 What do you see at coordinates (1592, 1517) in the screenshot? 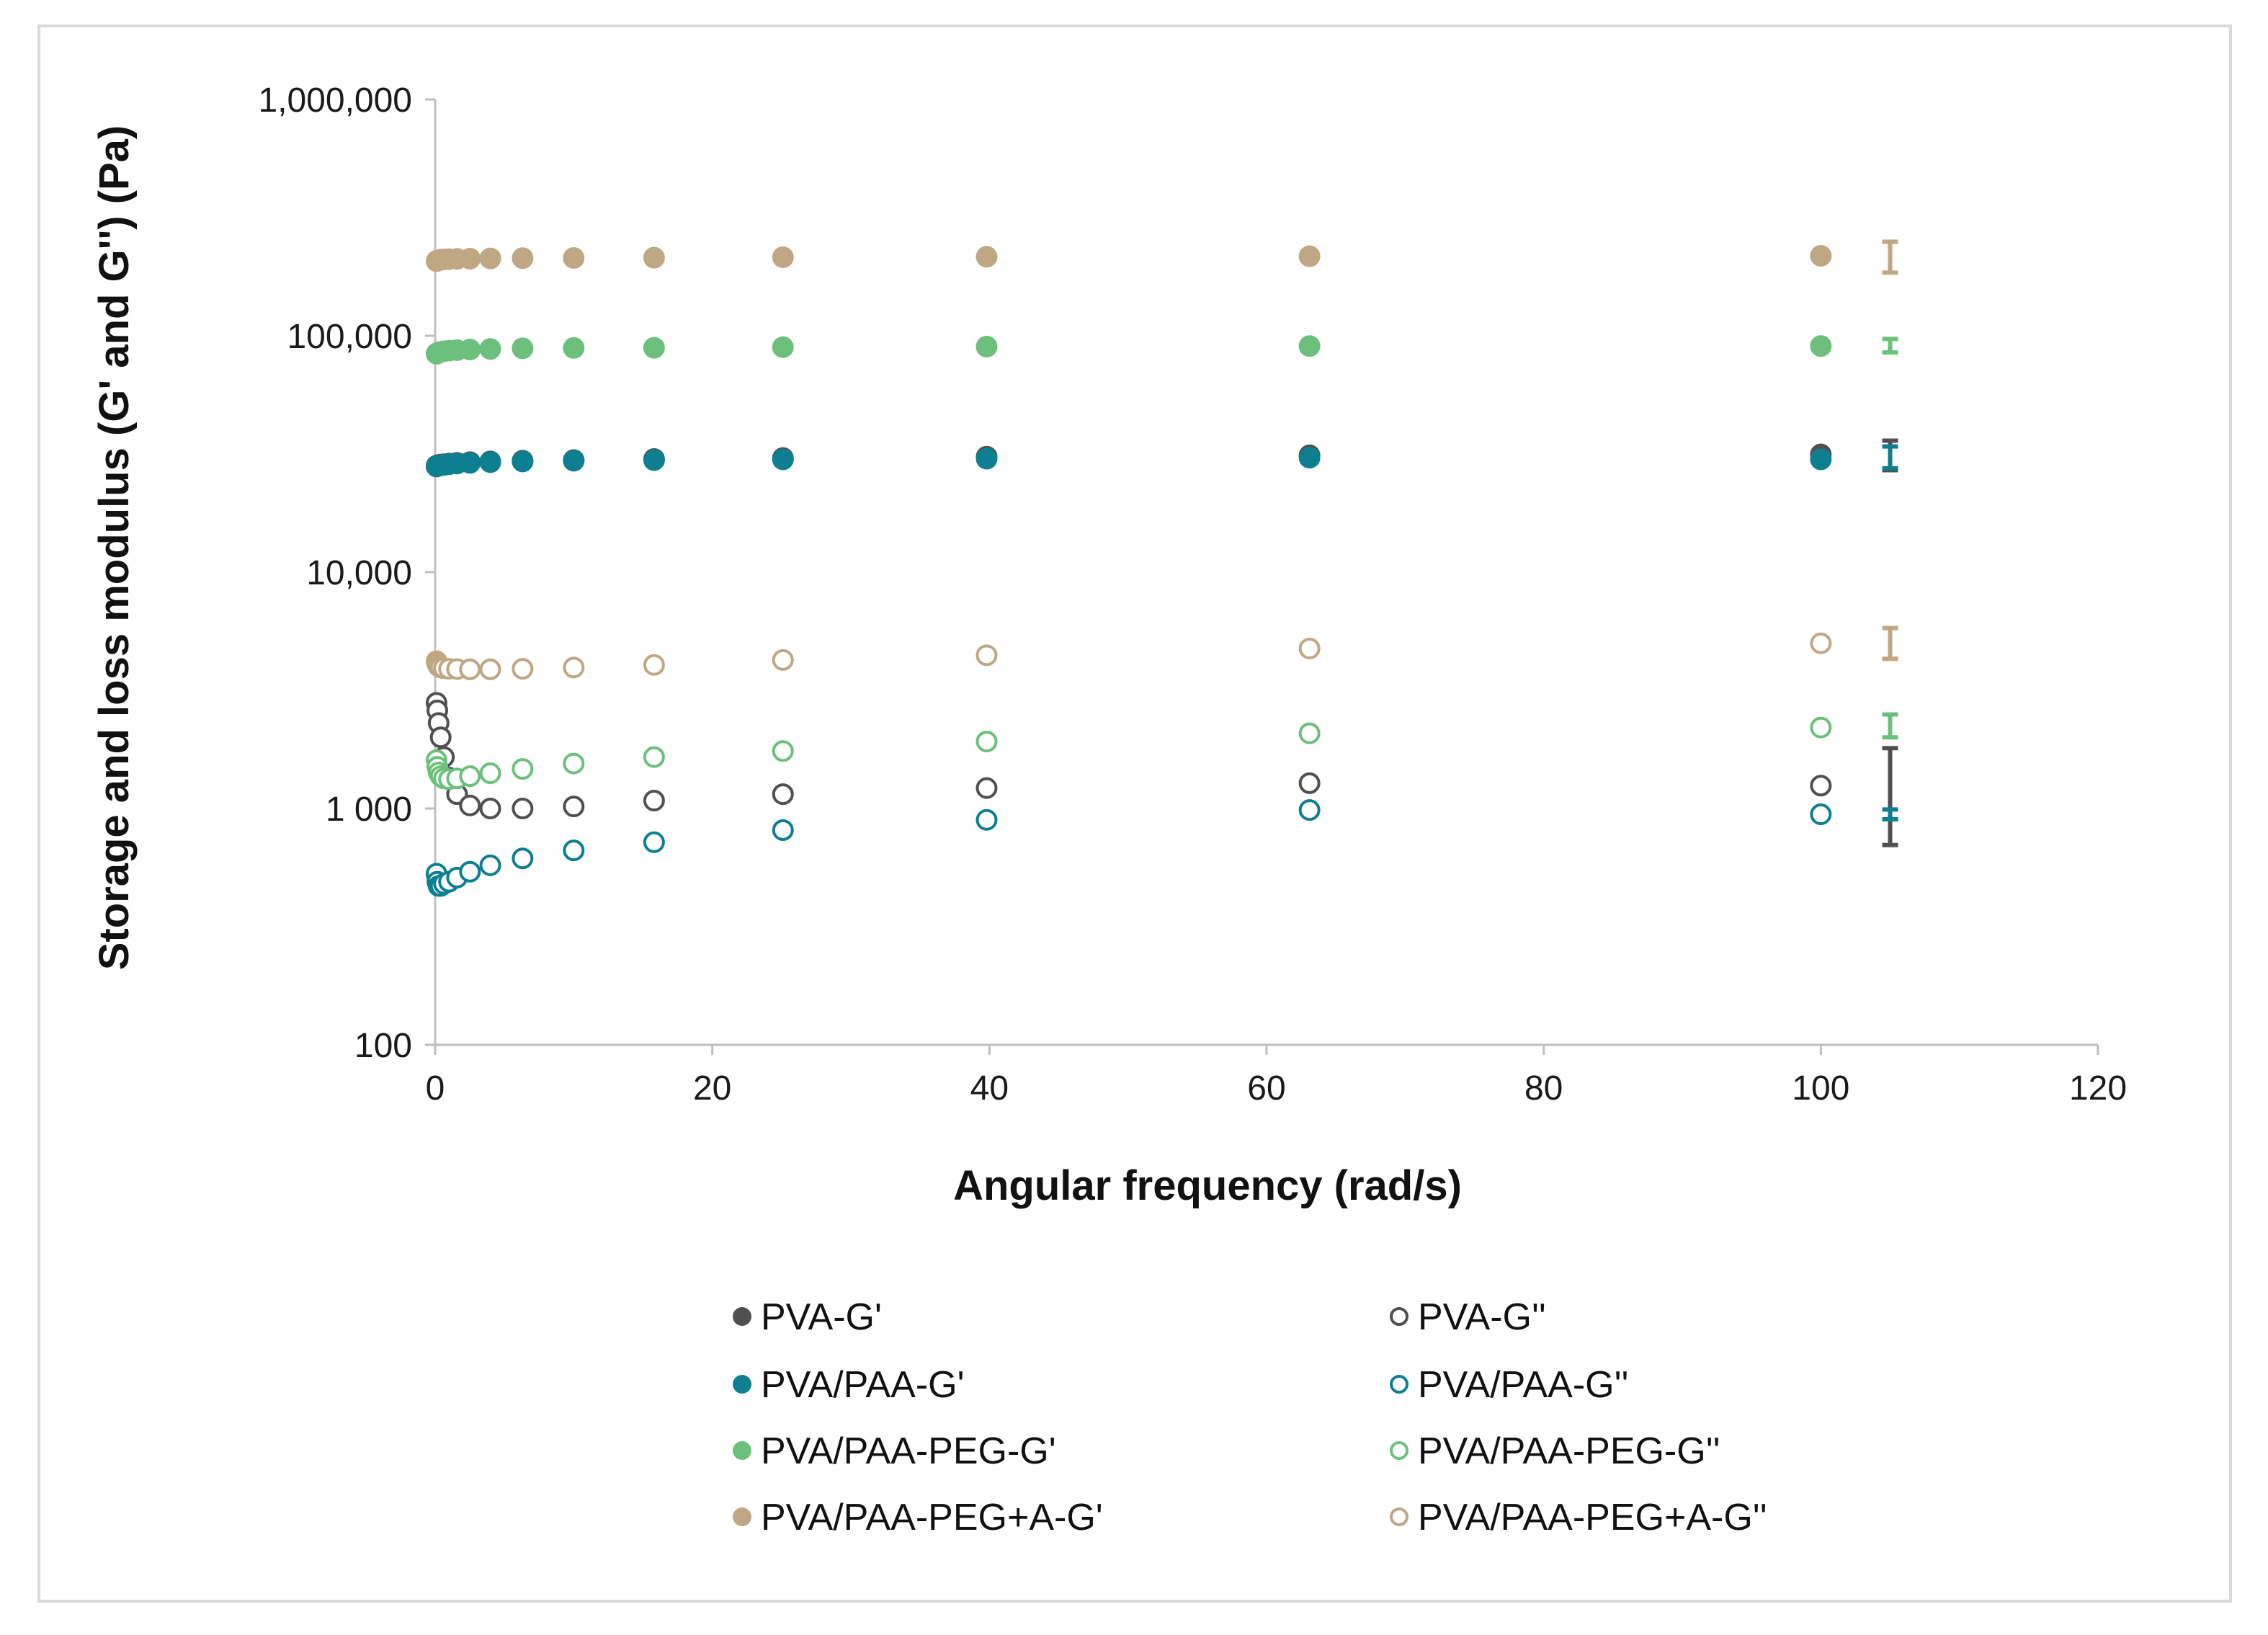
I see `legend-label: PVA/PAA-PEG+A-G''` at bounding box center [1592, 1517].